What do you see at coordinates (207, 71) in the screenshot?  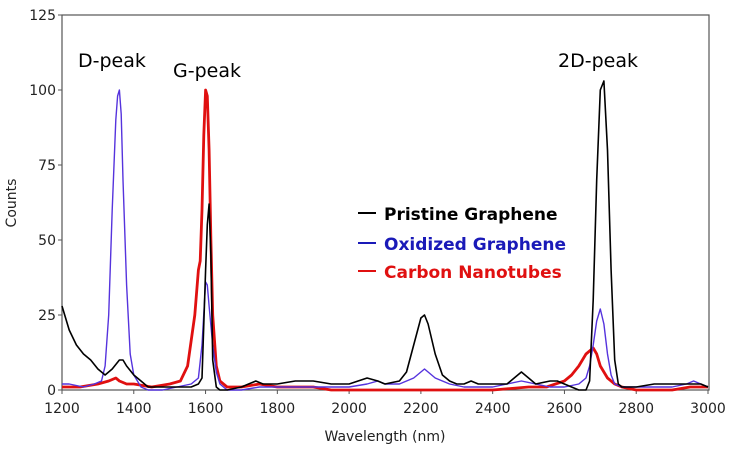 I see `g-peak-label: G-peak` at bounding box center [207, 71].